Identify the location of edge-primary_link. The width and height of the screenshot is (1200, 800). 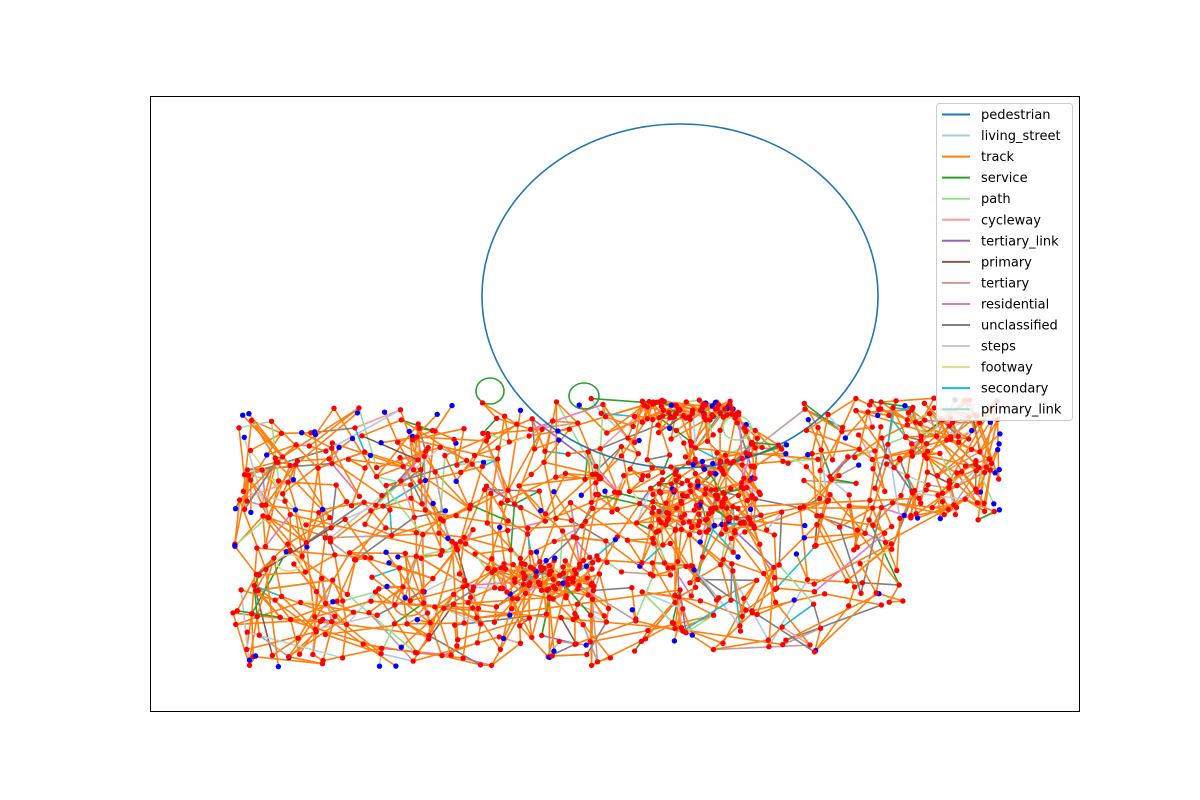
(361, 608).